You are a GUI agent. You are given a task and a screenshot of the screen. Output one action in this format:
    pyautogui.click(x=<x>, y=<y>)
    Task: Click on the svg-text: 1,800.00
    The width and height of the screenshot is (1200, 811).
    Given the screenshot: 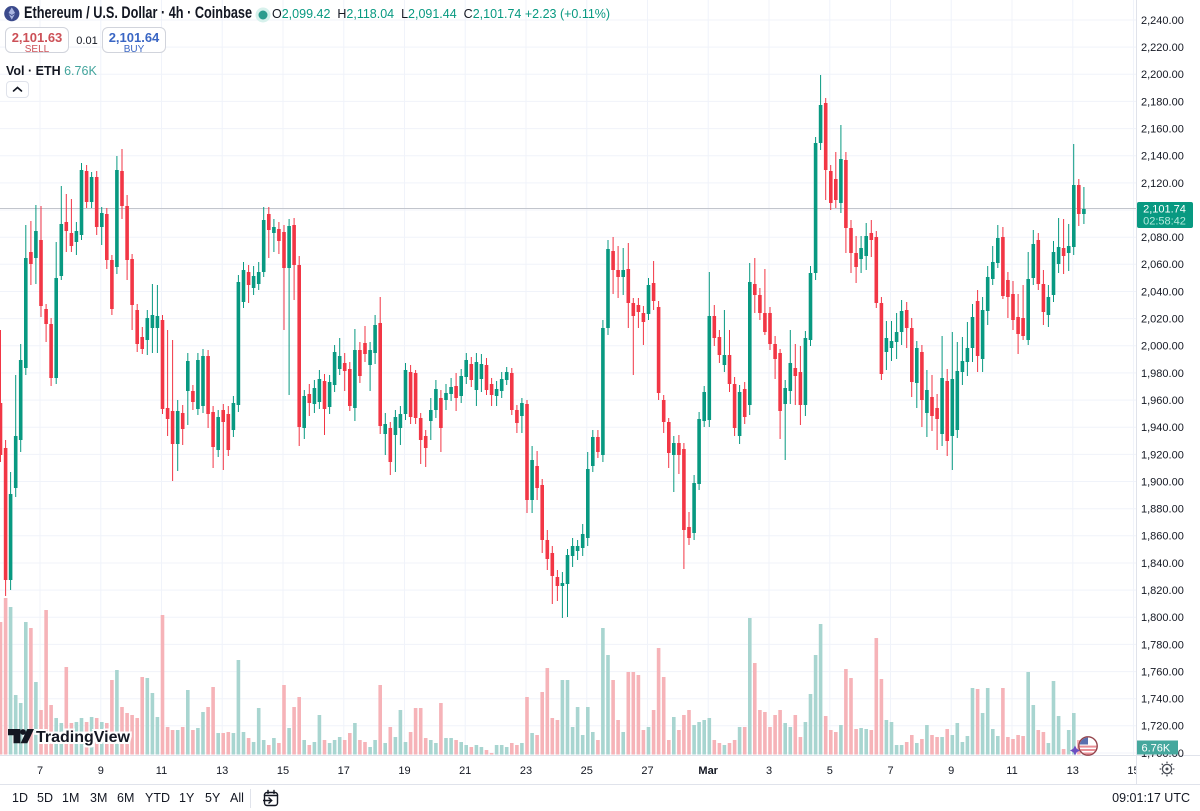 What is the action you would take?
    pyautogui.click(x=1162, y=618)
    